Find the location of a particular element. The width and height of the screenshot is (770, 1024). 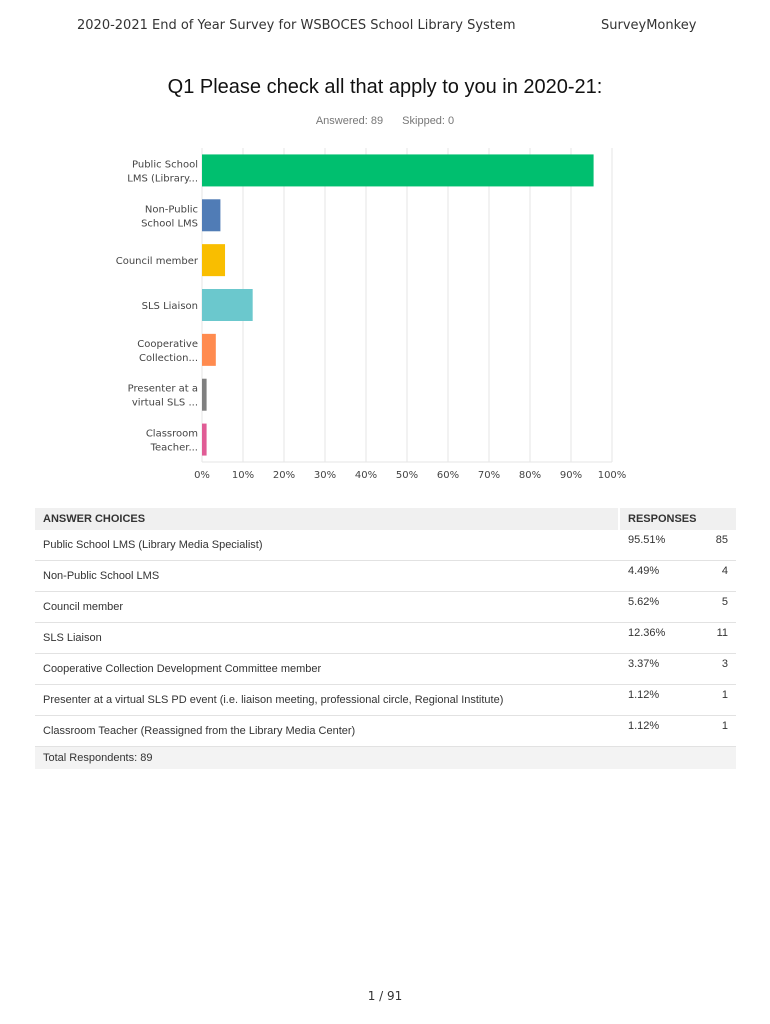

table-row: Council member 5.62% 5 is located at coordinates (385, 607).